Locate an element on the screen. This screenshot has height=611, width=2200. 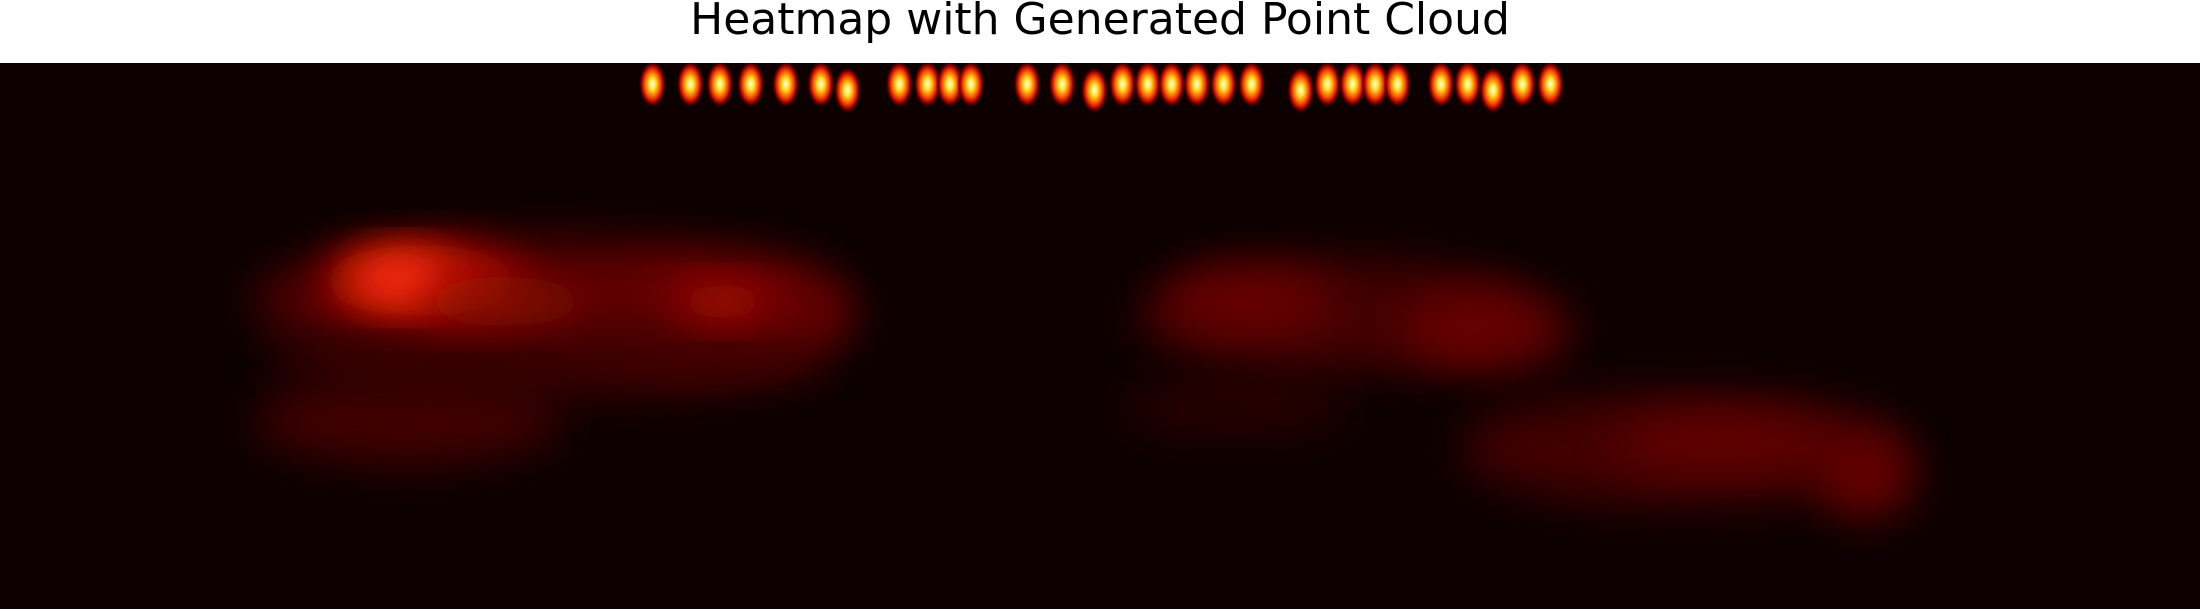
hot-spots is located at coordinates (1101, 89).